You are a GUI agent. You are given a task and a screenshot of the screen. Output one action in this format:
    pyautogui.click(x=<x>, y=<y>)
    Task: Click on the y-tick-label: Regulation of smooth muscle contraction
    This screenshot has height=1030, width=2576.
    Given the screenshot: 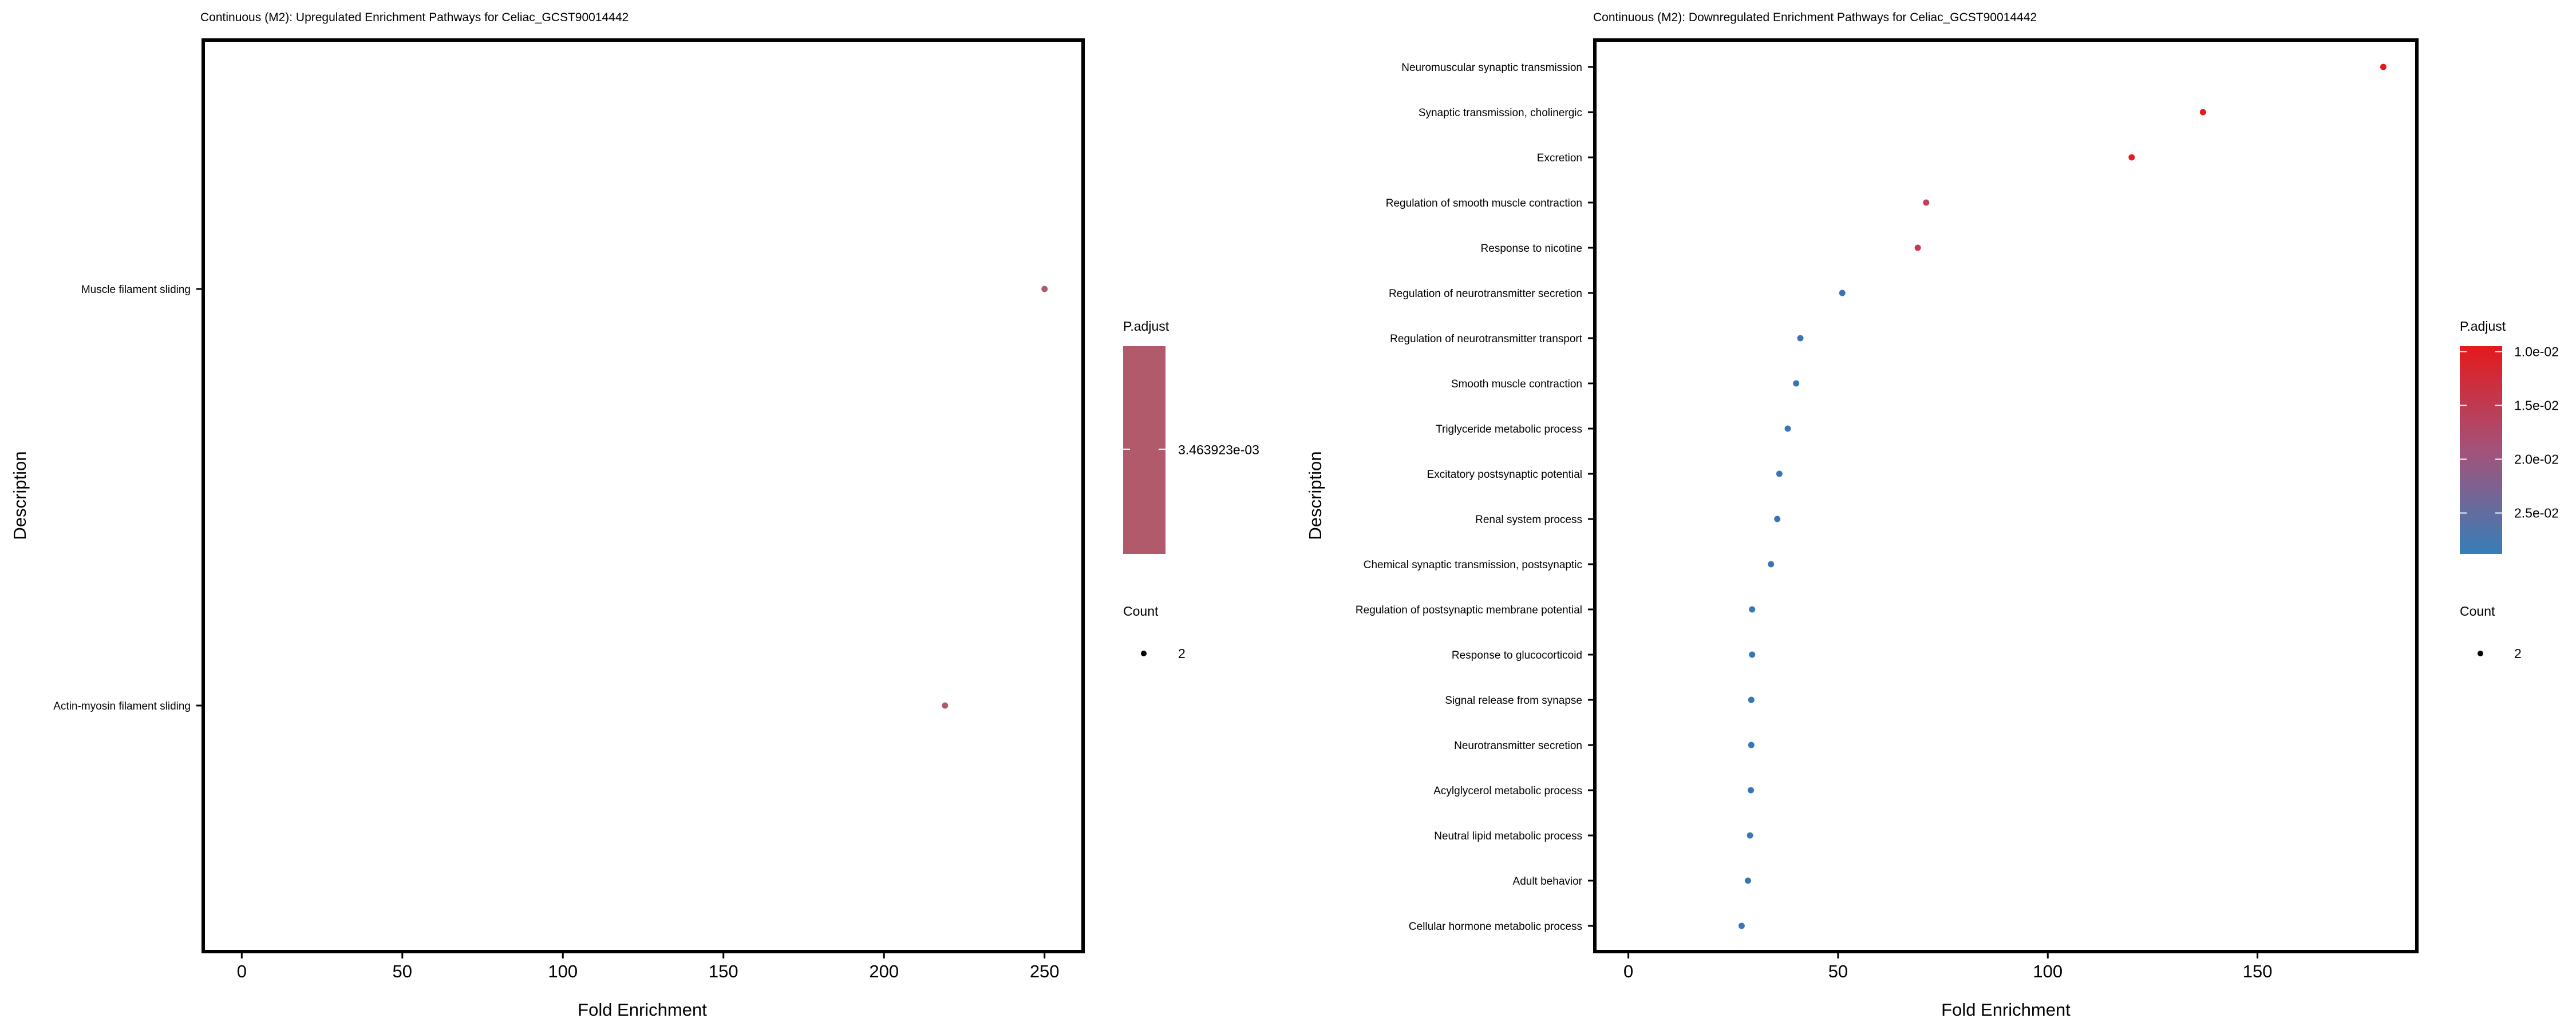 What is the action you would take?
    pyautogui.click(x=1484, y=203)
    